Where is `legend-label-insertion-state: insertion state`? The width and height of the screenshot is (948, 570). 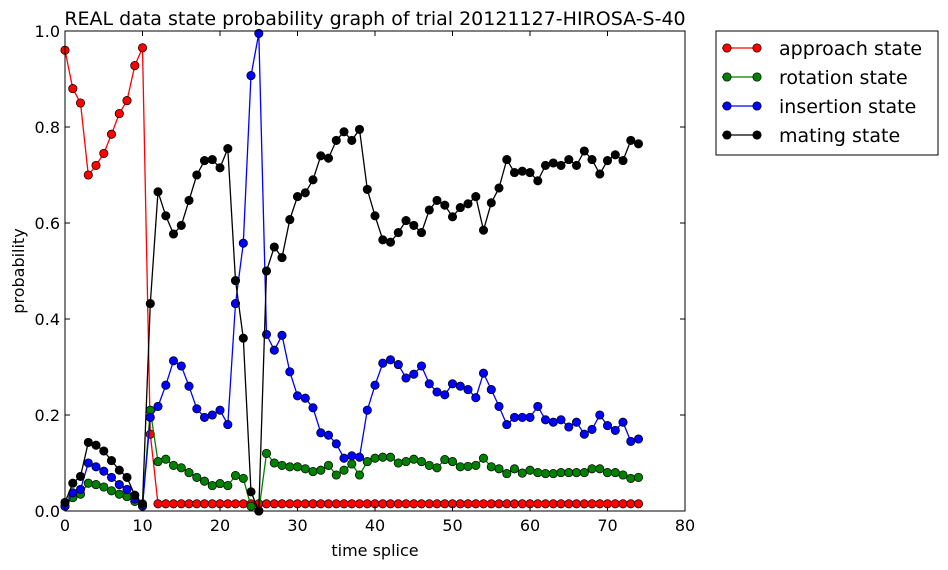
legend-label-insertion-state: insertion state is located at coordinates (847, 107).